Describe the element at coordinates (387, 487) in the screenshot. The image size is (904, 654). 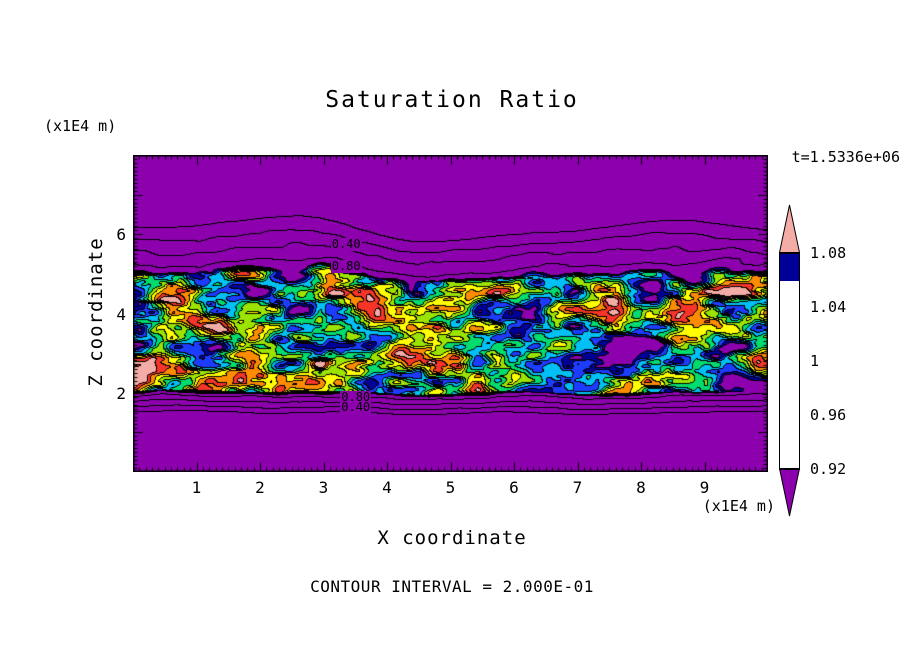
I see `x-tick-label: 4` at that location.